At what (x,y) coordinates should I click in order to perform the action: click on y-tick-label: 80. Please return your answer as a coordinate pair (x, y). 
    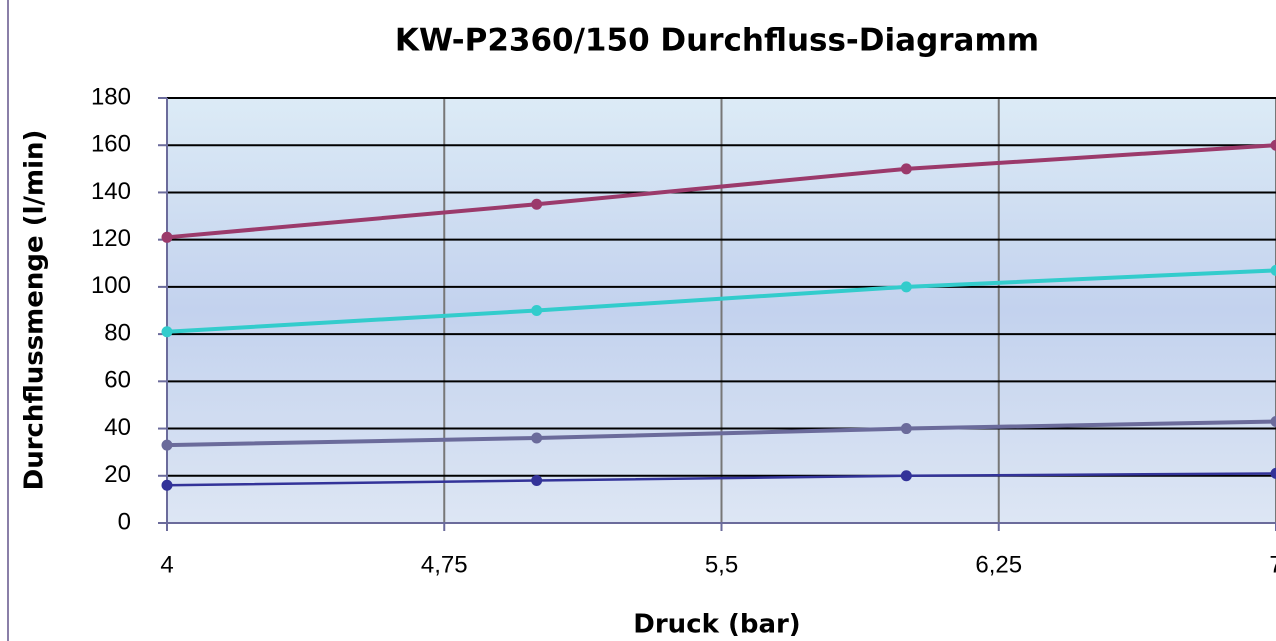
    Looking at the image, I should click on (117, 332).